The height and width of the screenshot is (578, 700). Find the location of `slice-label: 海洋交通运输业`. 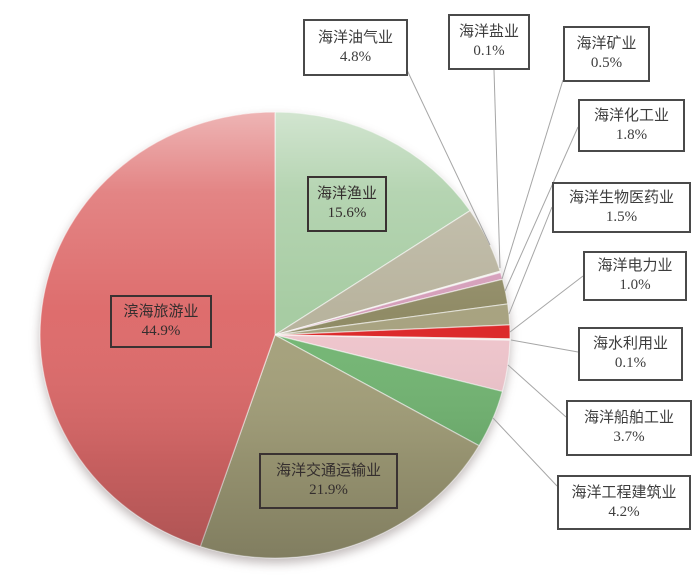

slice-label: 海洋交通运输业 is located at coordinates (328, 471).